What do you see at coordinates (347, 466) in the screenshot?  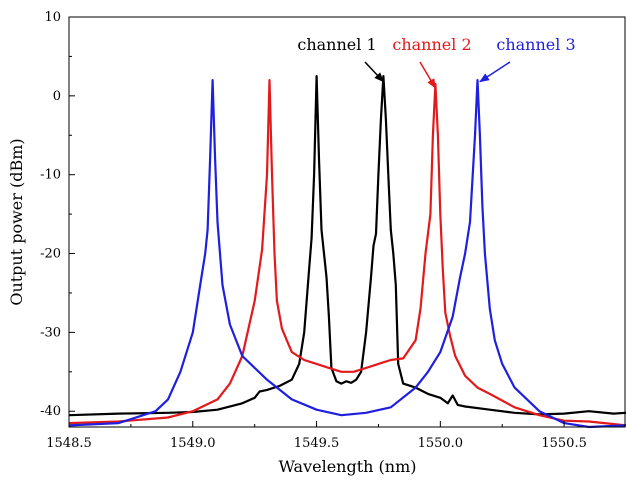 I see `x-axis-title: Wavelength (nm)` at bounding box center [347, 466].